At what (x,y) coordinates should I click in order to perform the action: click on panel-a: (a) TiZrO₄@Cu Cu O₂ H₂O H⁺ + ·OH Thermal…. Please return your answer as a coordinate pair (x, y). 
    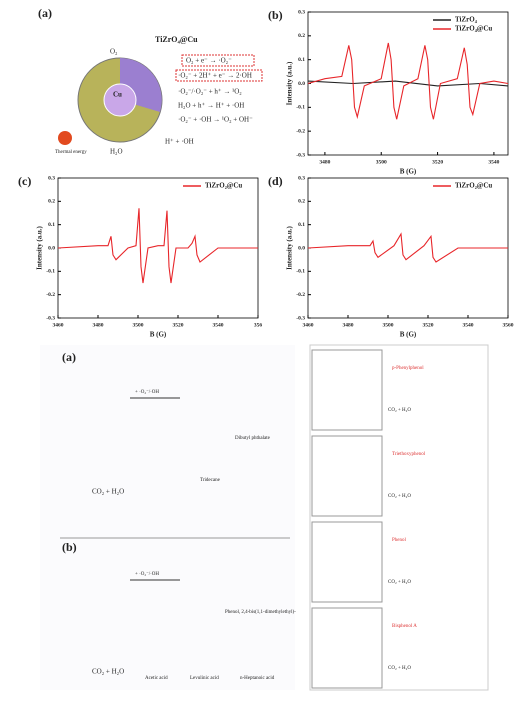
    Looking at the image, I should click on (150, 81).